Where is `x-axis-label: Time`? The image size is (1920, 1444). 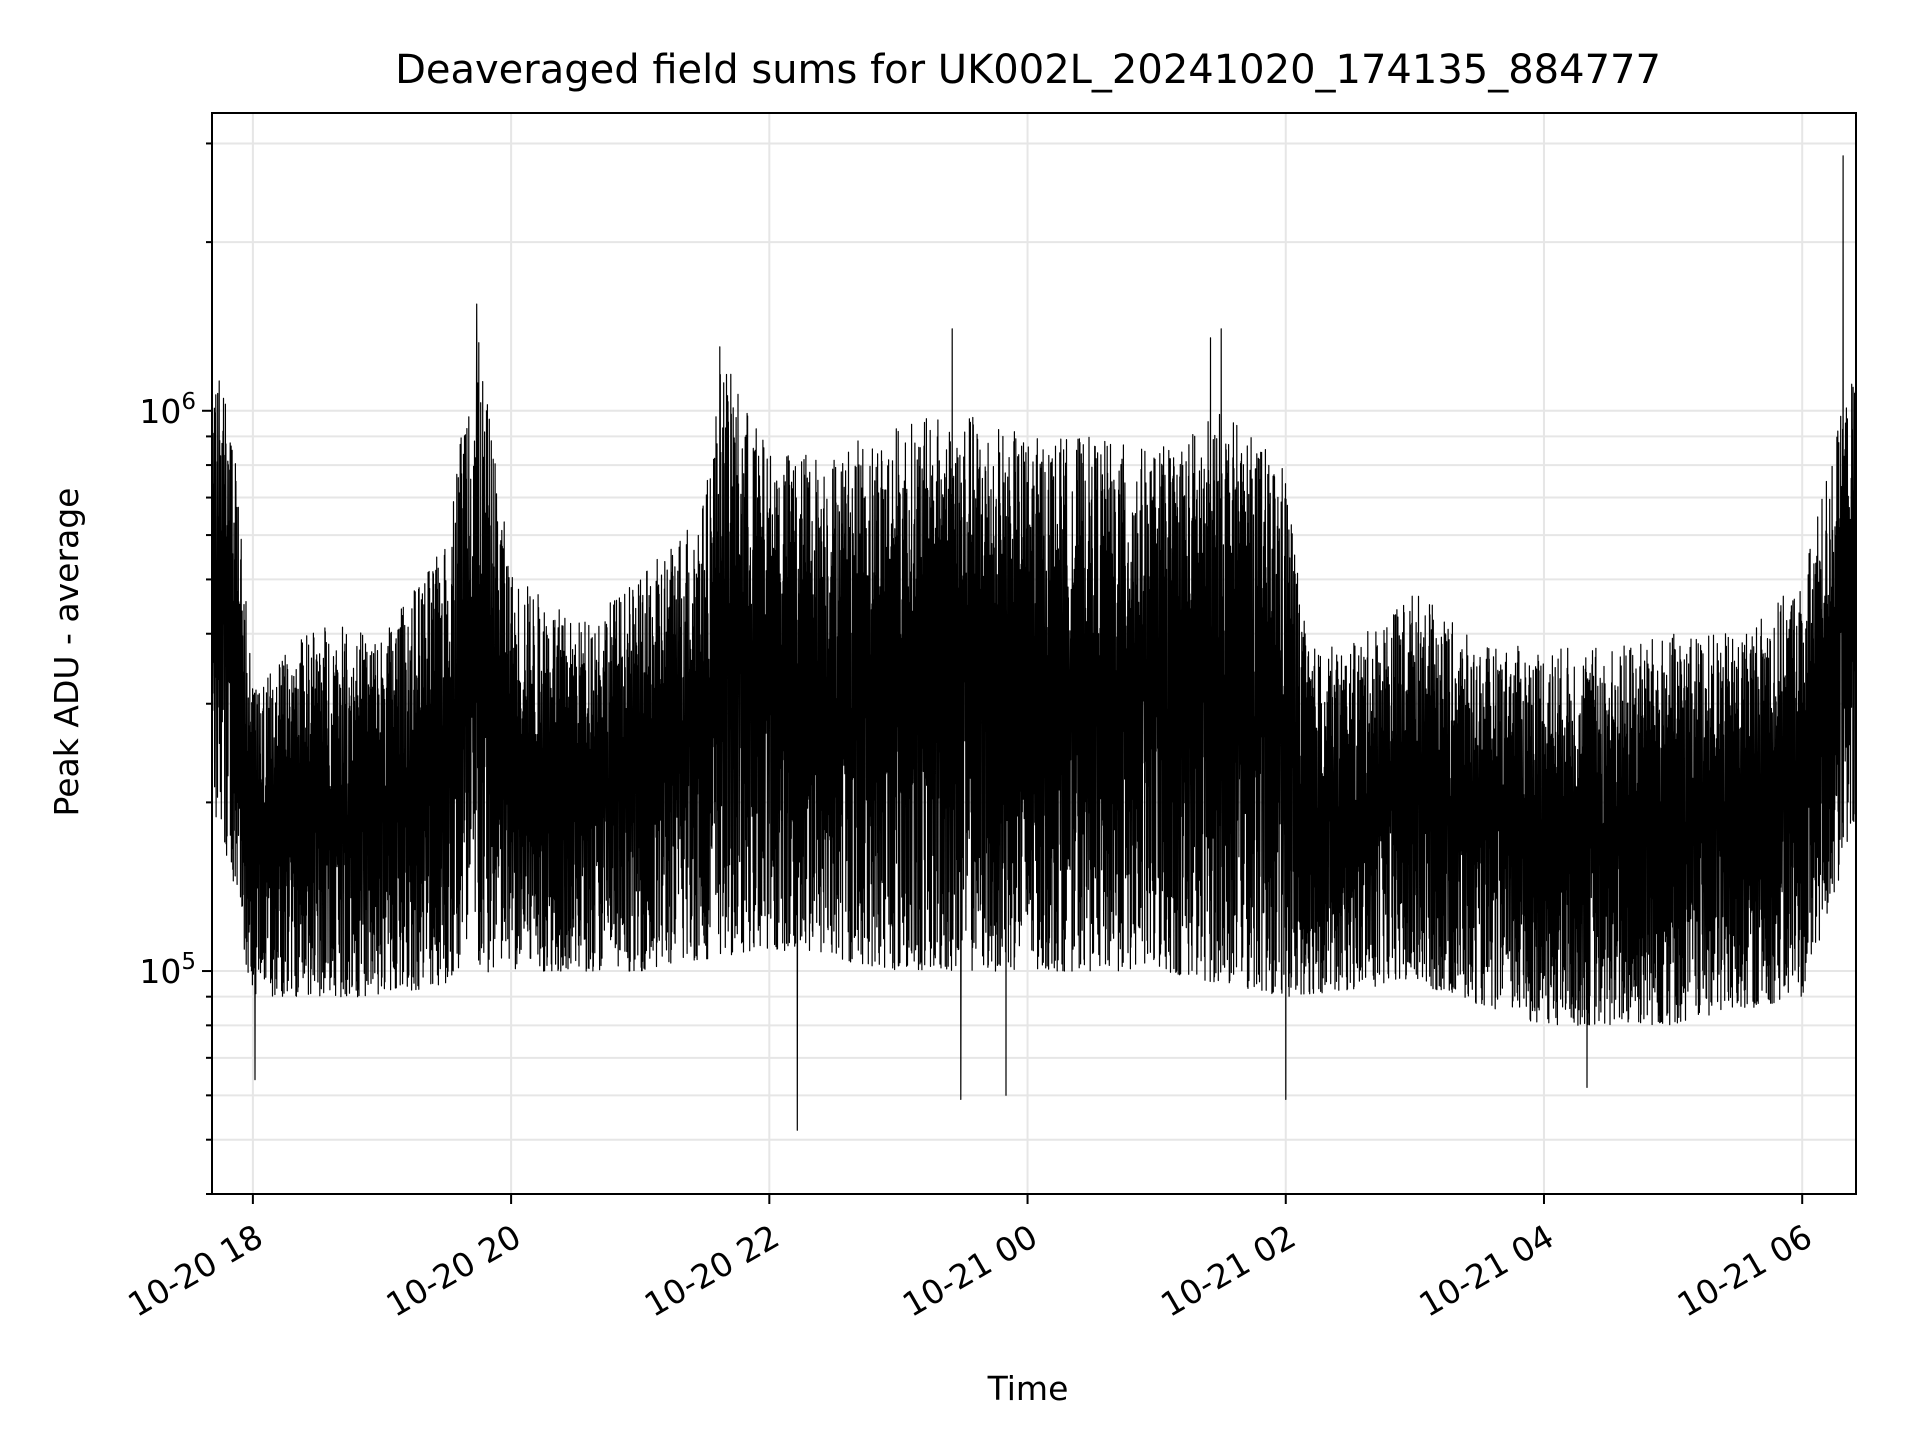
x-axis-label: Time is located at coordinates (1028, 1388).